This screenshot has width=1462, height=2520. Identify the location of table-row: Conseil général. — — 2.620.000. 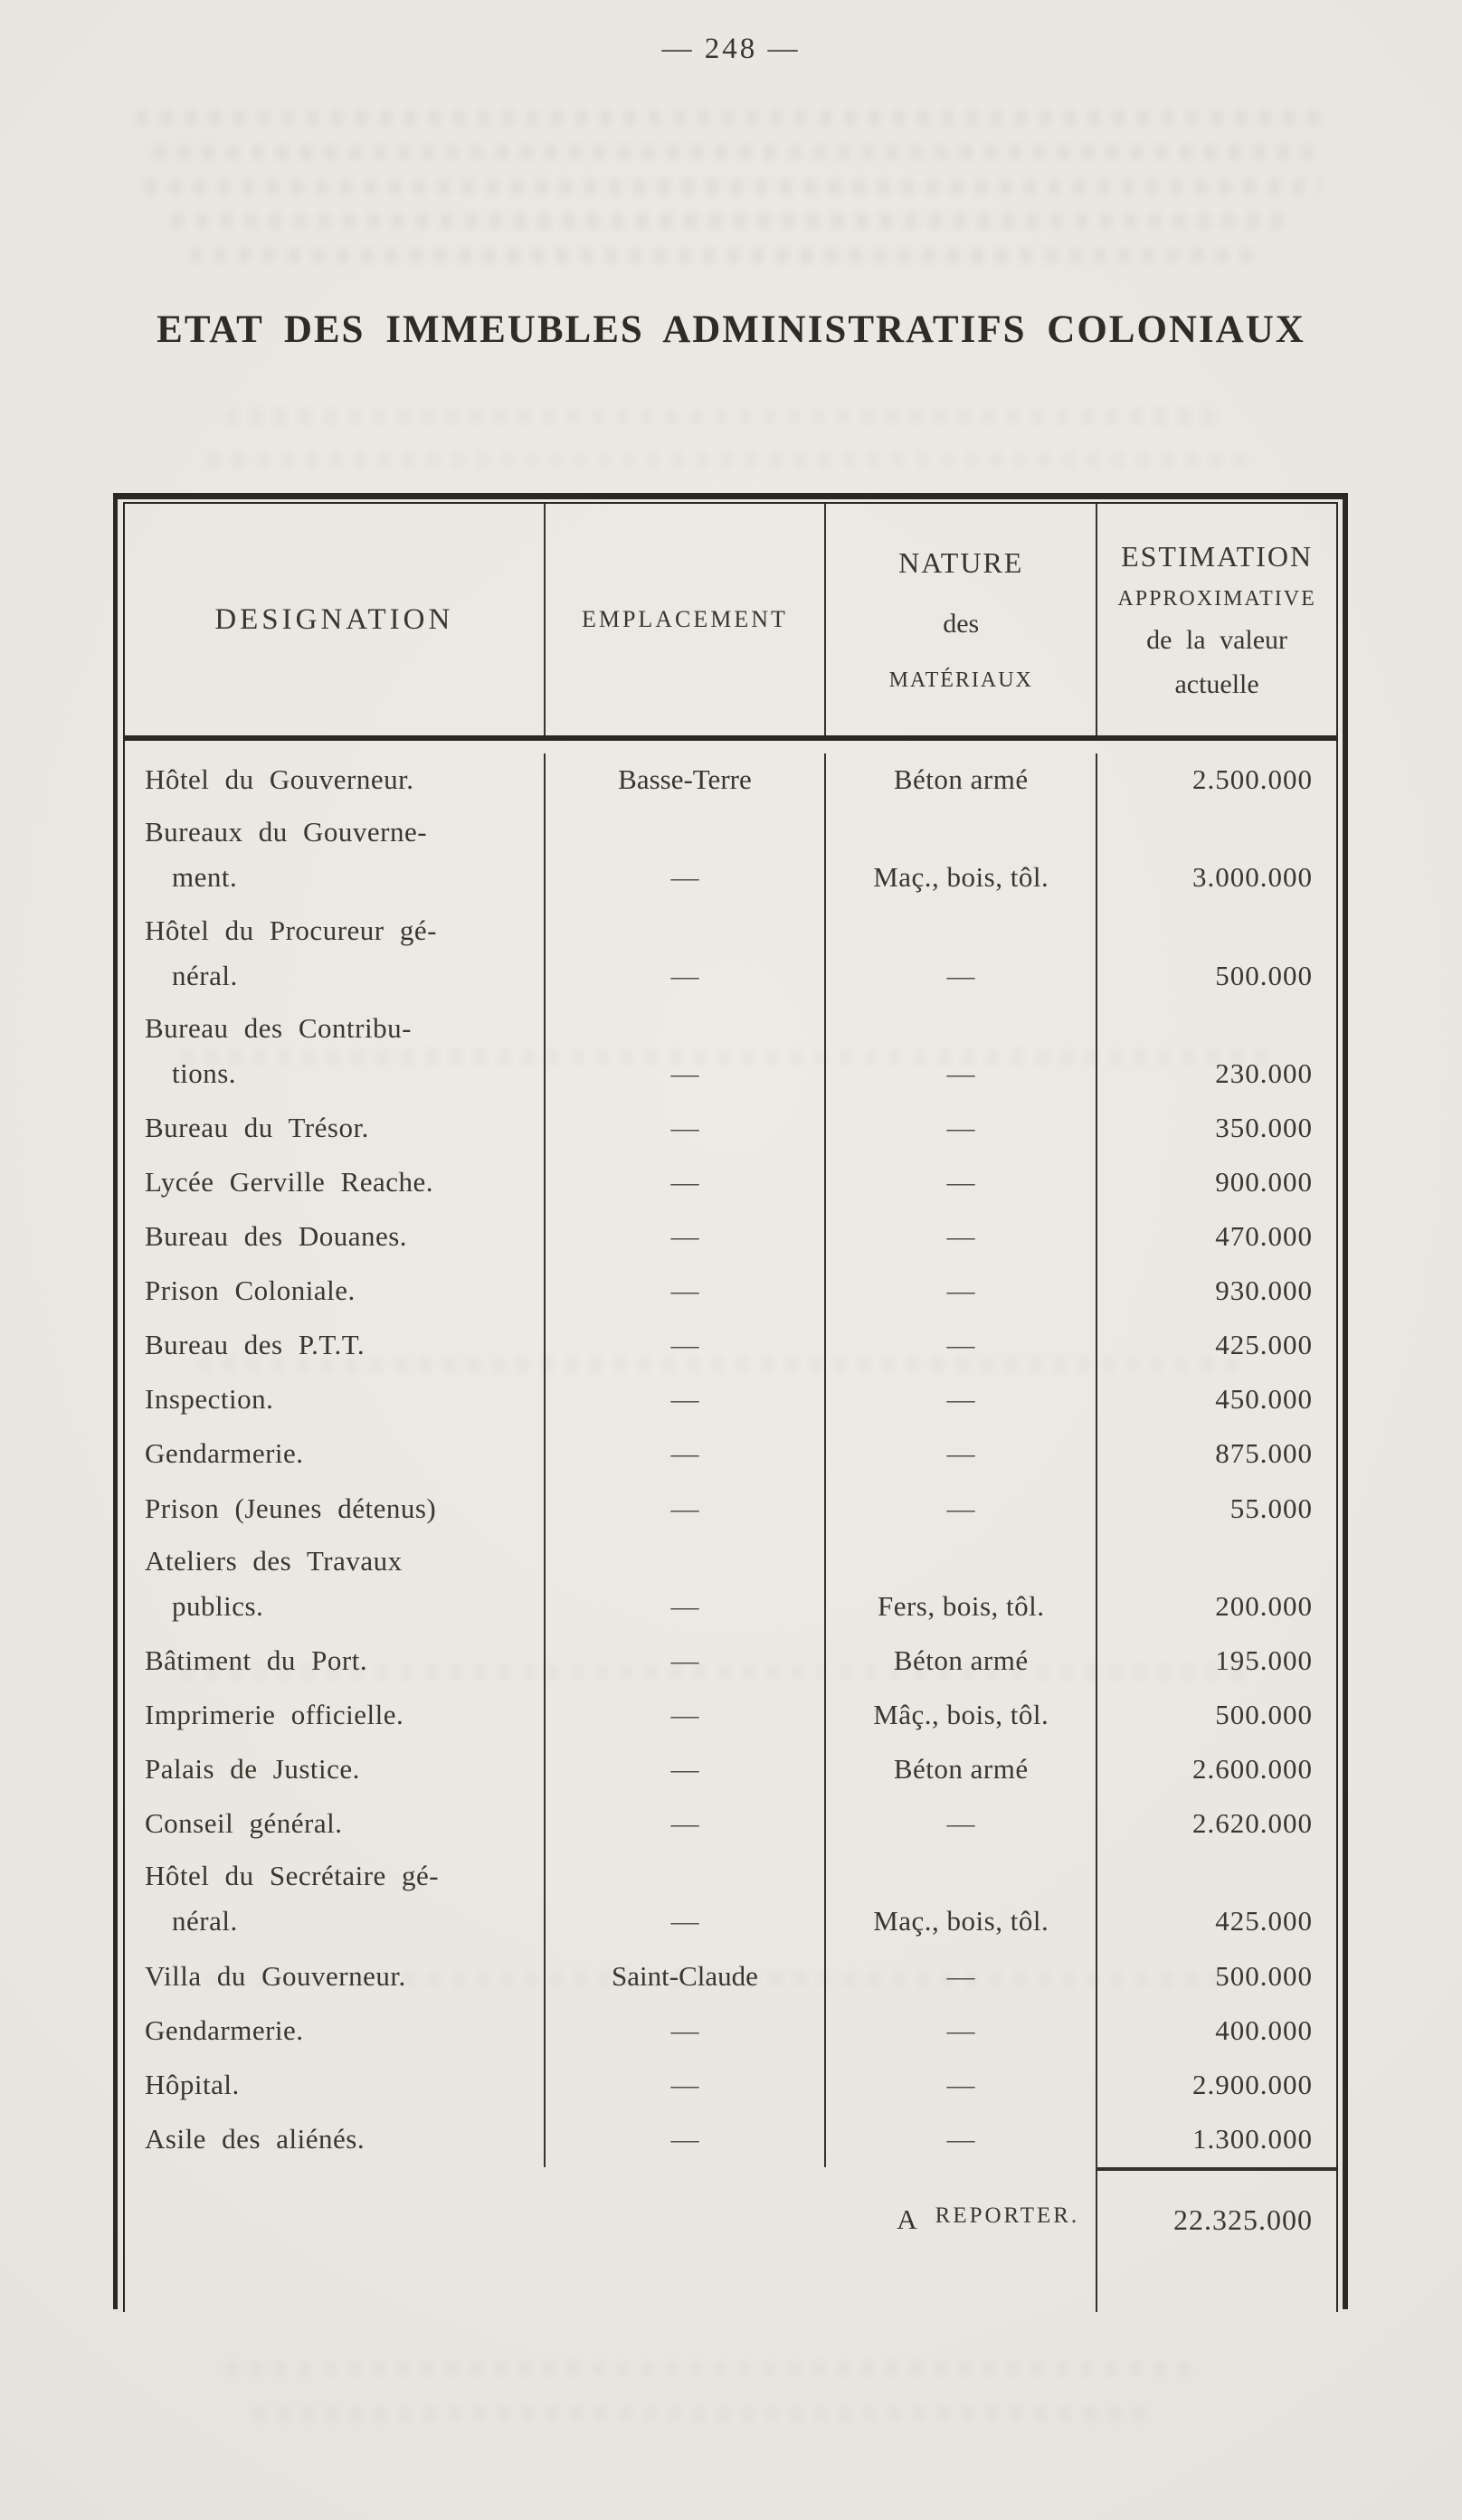
(730, 1825).